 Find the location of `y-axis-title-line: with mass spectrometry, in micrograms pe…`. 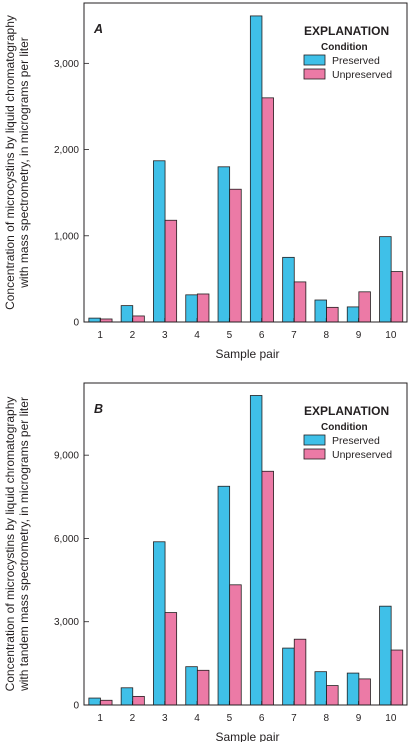

y-axis-title-line: with mass spectrometry, in micrograms pe… is located at coordinates (24, 163).